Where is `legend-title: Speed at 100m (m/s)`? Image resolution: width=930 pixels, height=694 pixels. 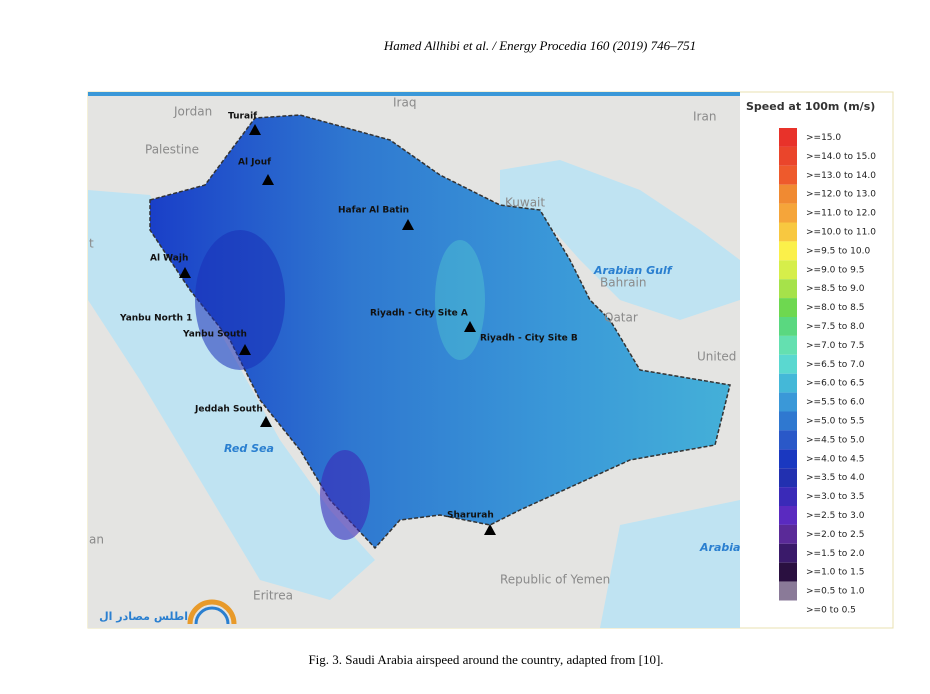
legend-title: Speed at 100m (m/s) is located at coordinates (810, 106).